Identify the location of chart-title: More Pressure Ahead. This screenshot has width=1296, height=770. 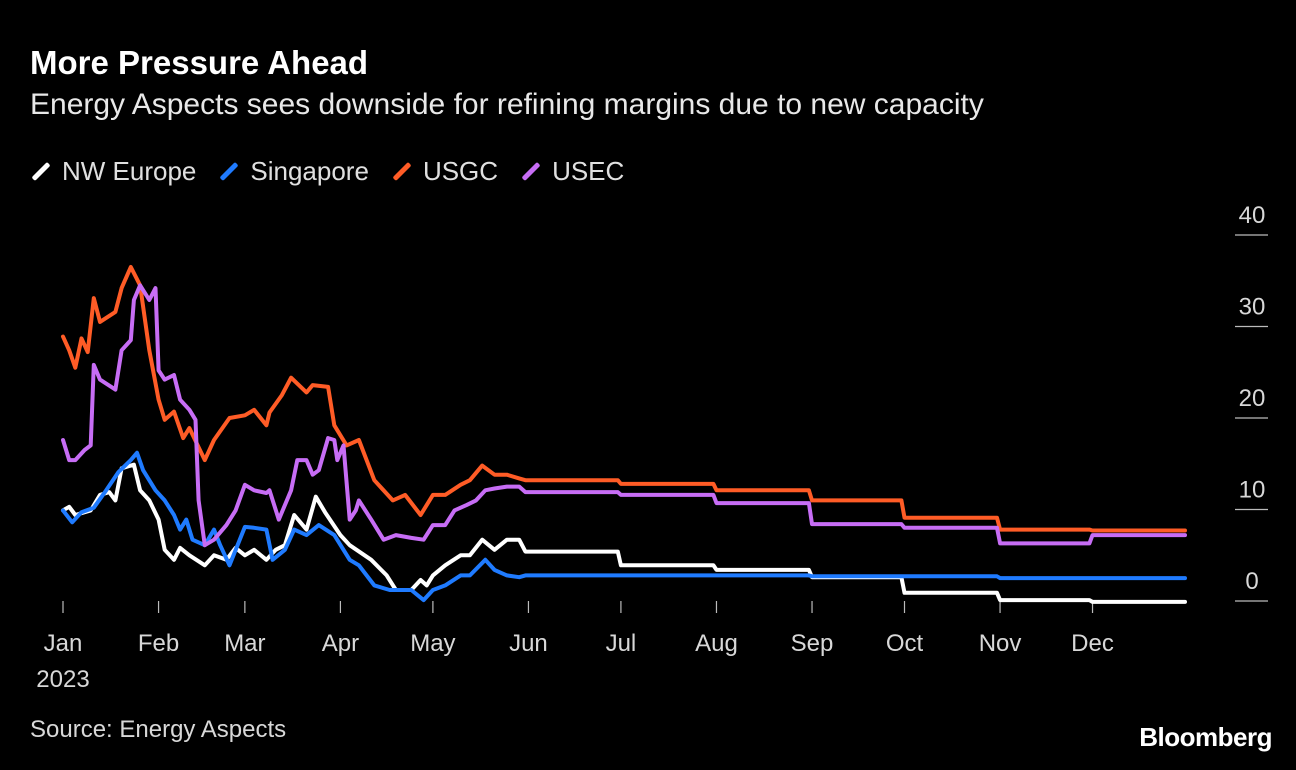
(199, 62).